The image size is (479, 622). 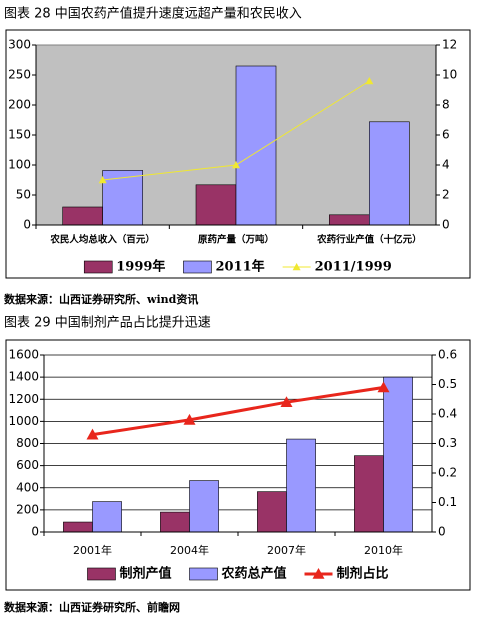 I want to click on x-tick-label: 原药产量（万吨）, so click(x=236, y=240).